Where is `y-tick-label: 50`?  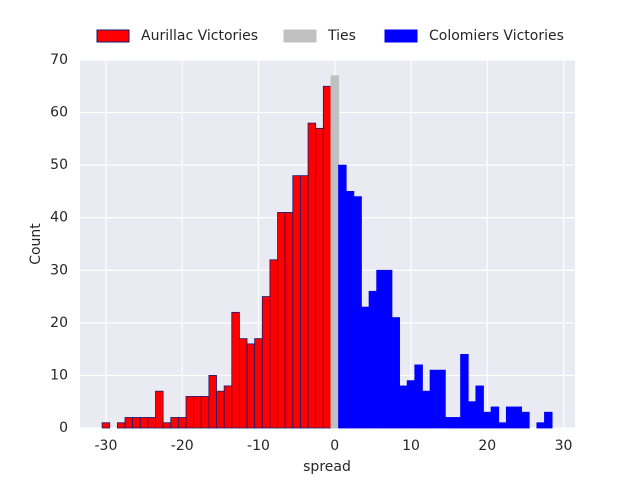 y-tick-label: 50 is located at coordinates (59, 165).